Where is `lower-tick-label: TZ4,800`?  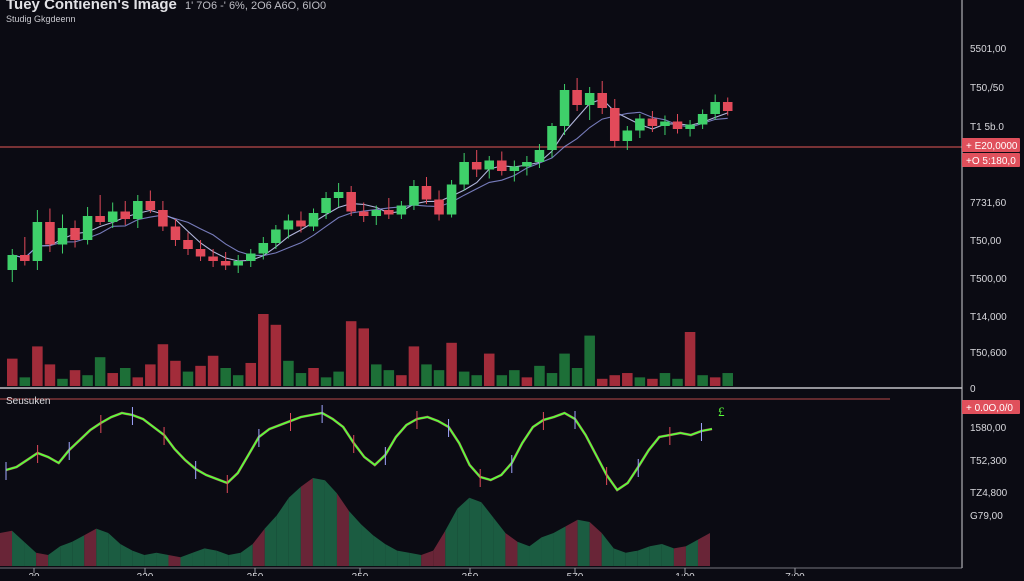 lower-tick-label: TZ4,800 is located at coordinates (989, 493).